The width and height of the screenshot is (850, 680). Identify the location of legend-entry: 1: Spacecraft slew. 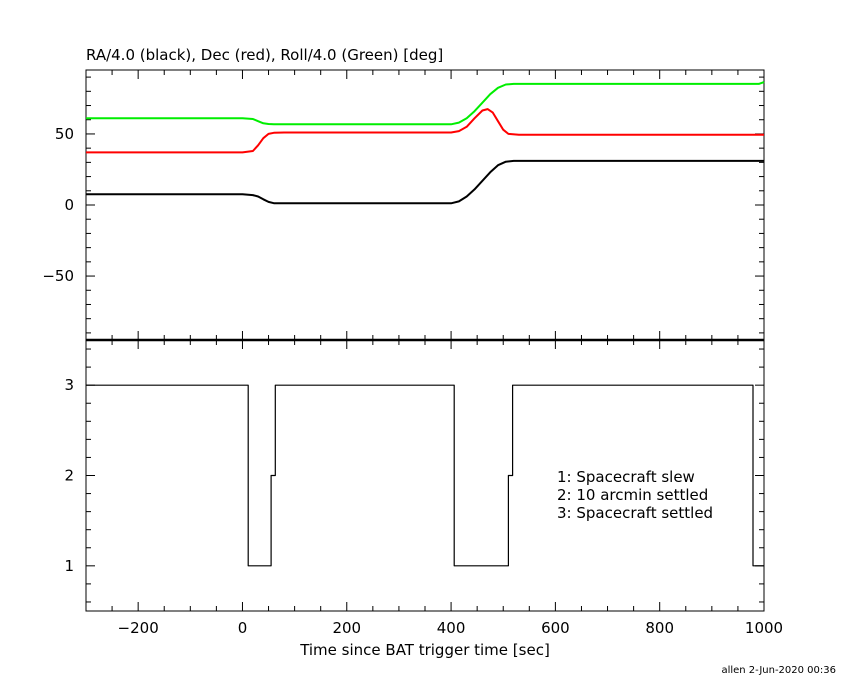
(626, 477).